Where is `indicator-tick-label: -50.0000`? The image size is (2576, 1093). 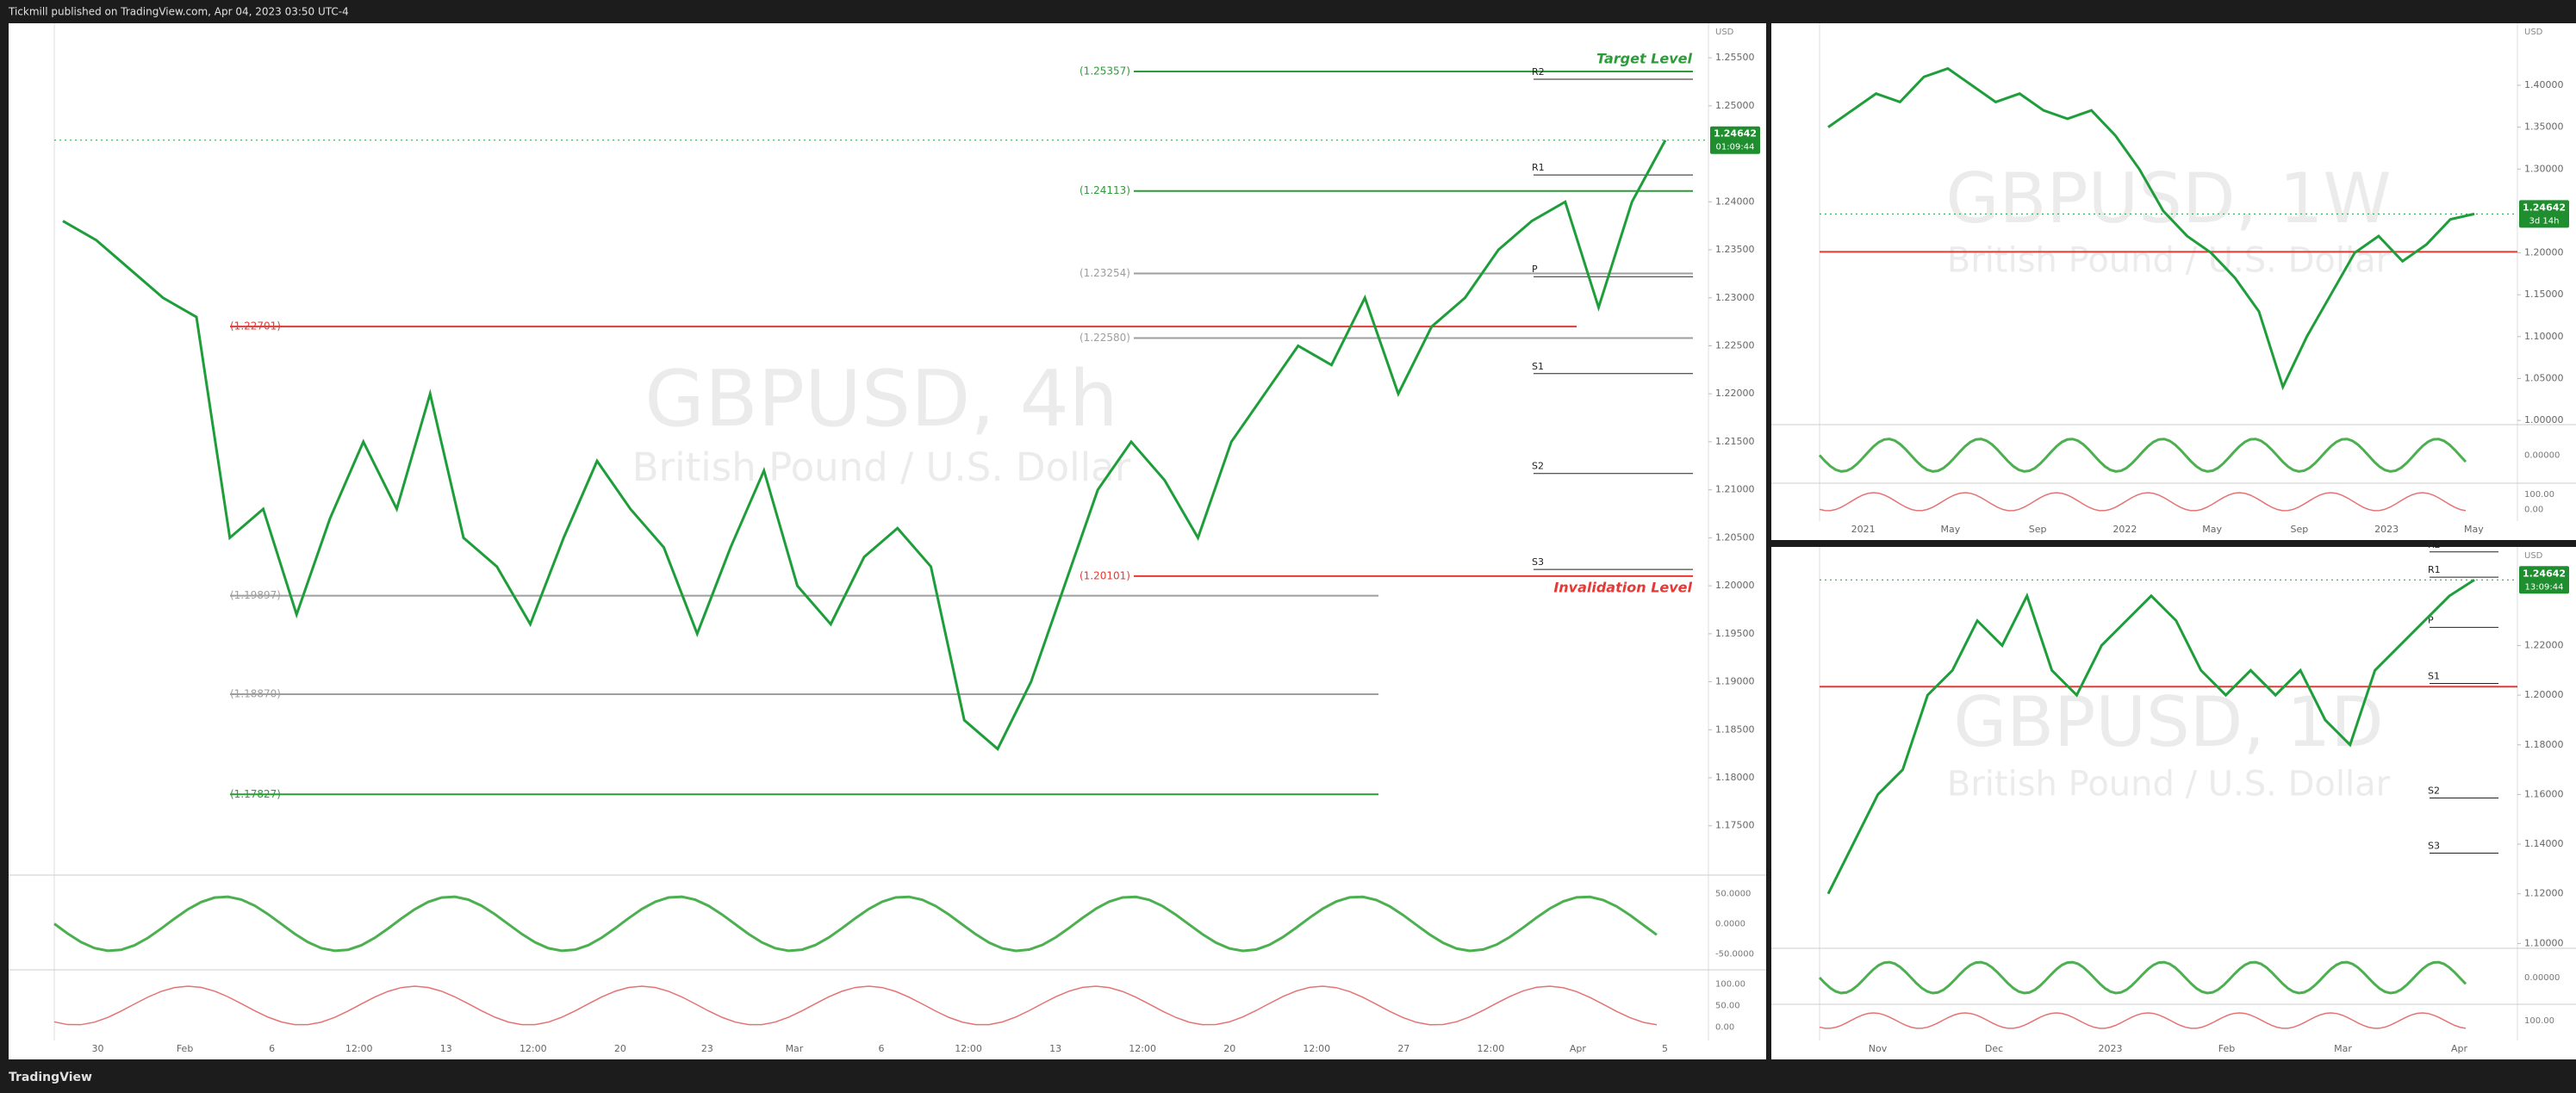
indicator-tick-label: -50.0000 is located at coordinates (1735, 954).